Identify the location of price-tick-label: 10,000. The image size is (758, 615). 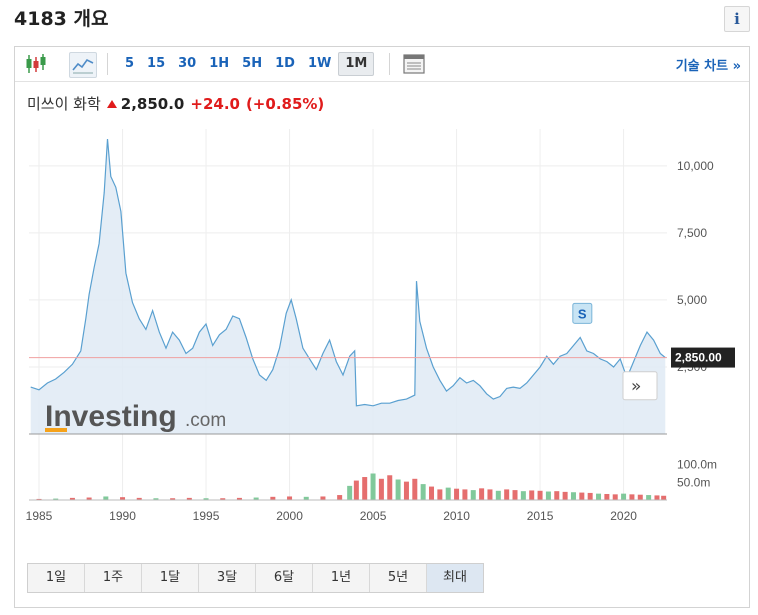
(695, 166).